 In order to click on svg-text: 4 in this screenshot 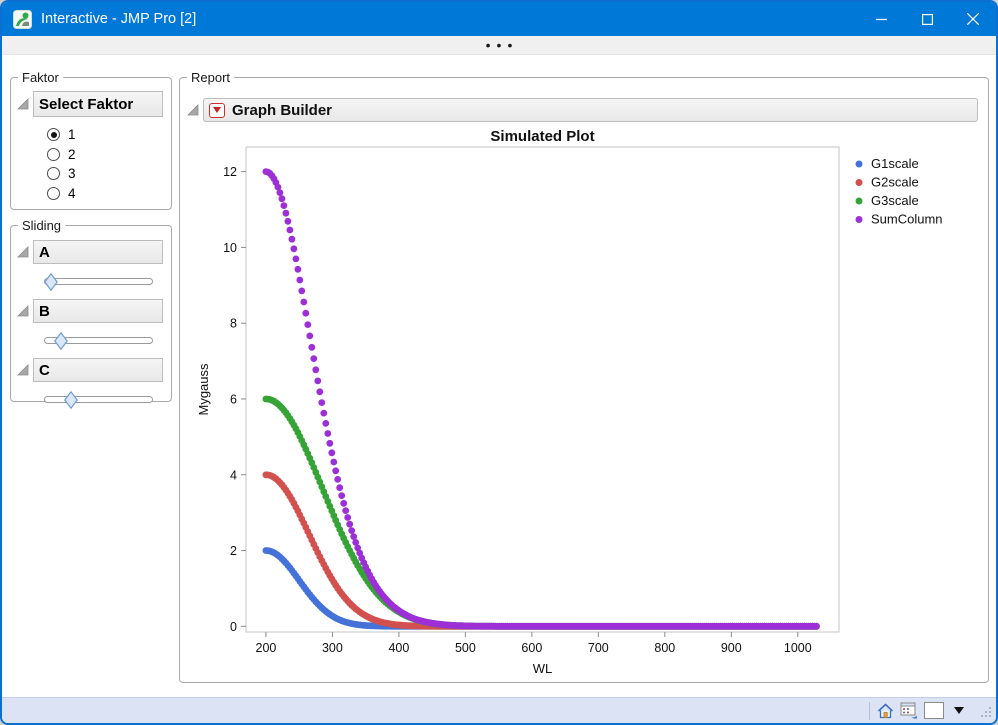, I will do `click(233, 475)`.